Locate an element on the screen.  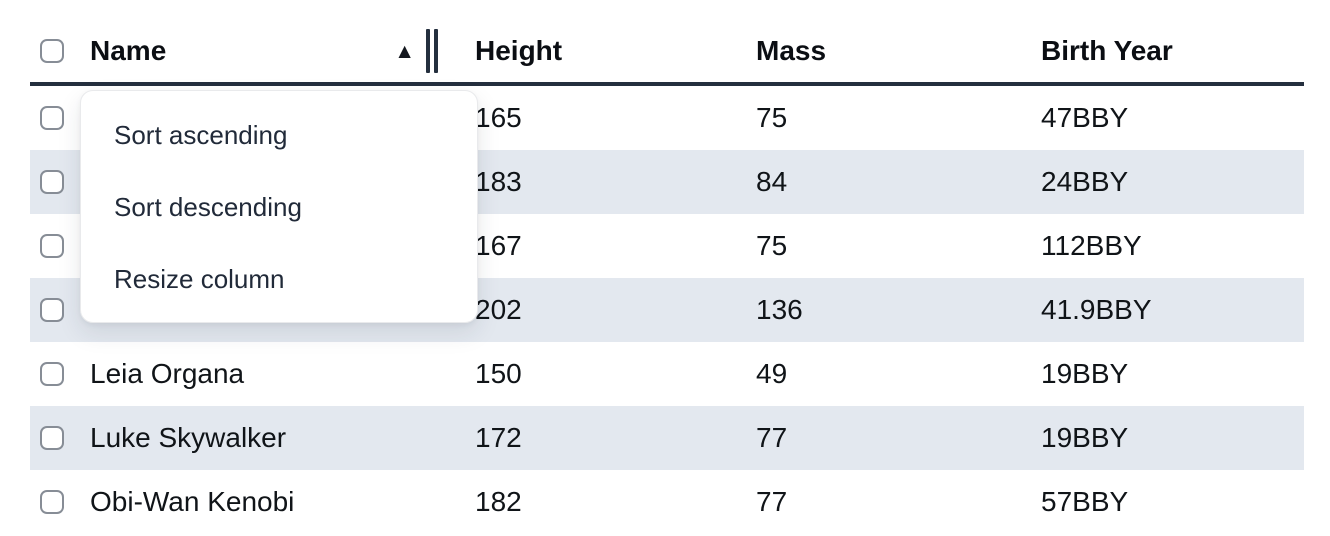
menu-item-resize-column: Resize column is located at coordinates (199, 278).